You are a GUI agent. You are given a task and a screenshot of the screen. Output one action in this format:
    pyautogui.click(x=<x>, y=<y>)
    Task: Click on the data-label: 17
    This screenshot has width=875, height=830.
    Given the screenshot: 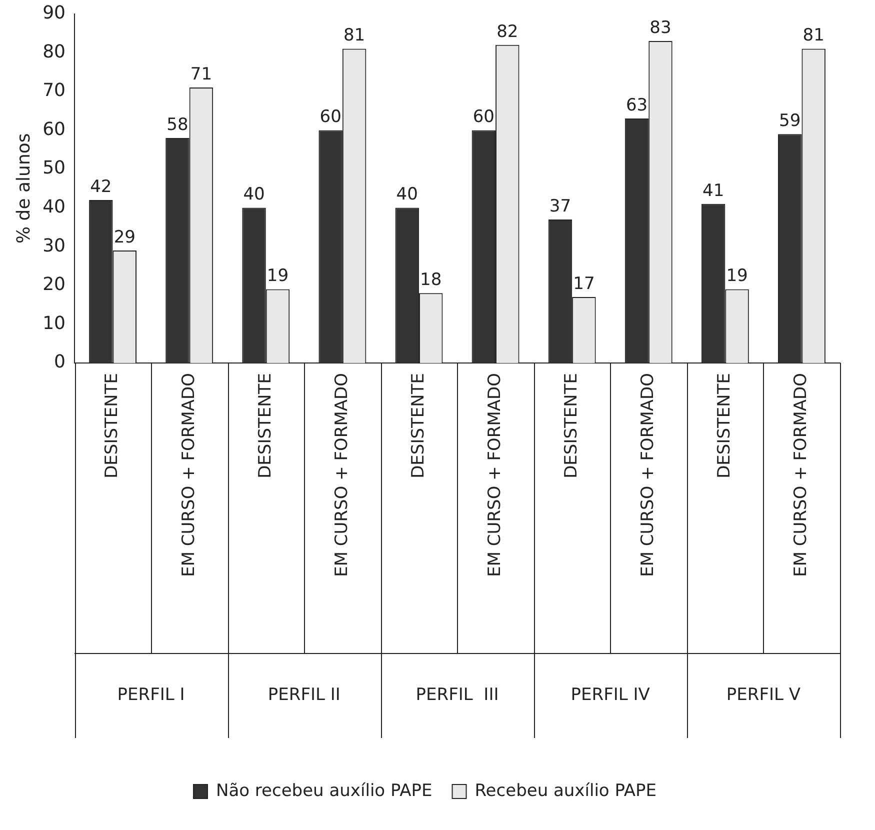 What is the action you would take?
    pyautogui.click(x=584, y=284)
    